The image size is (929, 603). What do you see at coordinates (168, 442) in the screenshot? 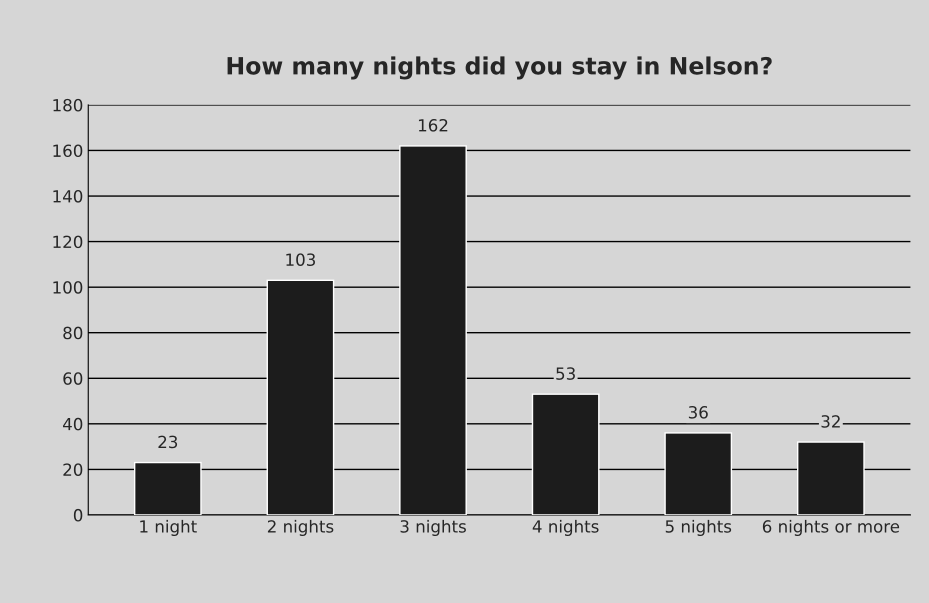
I see `data-label: 23` at bounding box center [168, 442].